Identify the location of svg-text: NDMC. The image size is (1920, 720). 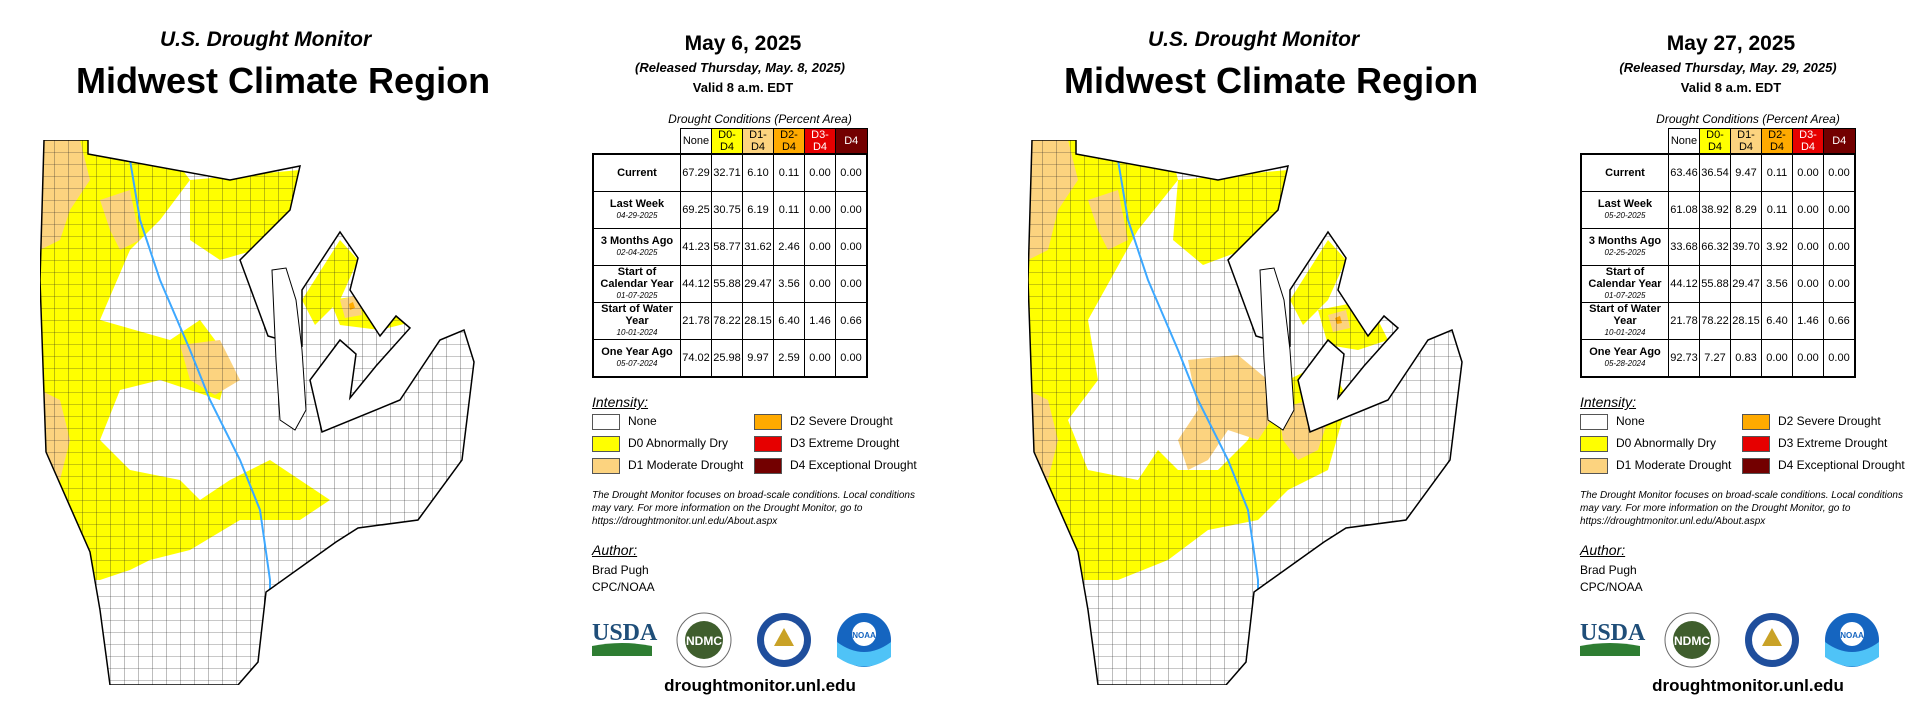
(1692, 641).